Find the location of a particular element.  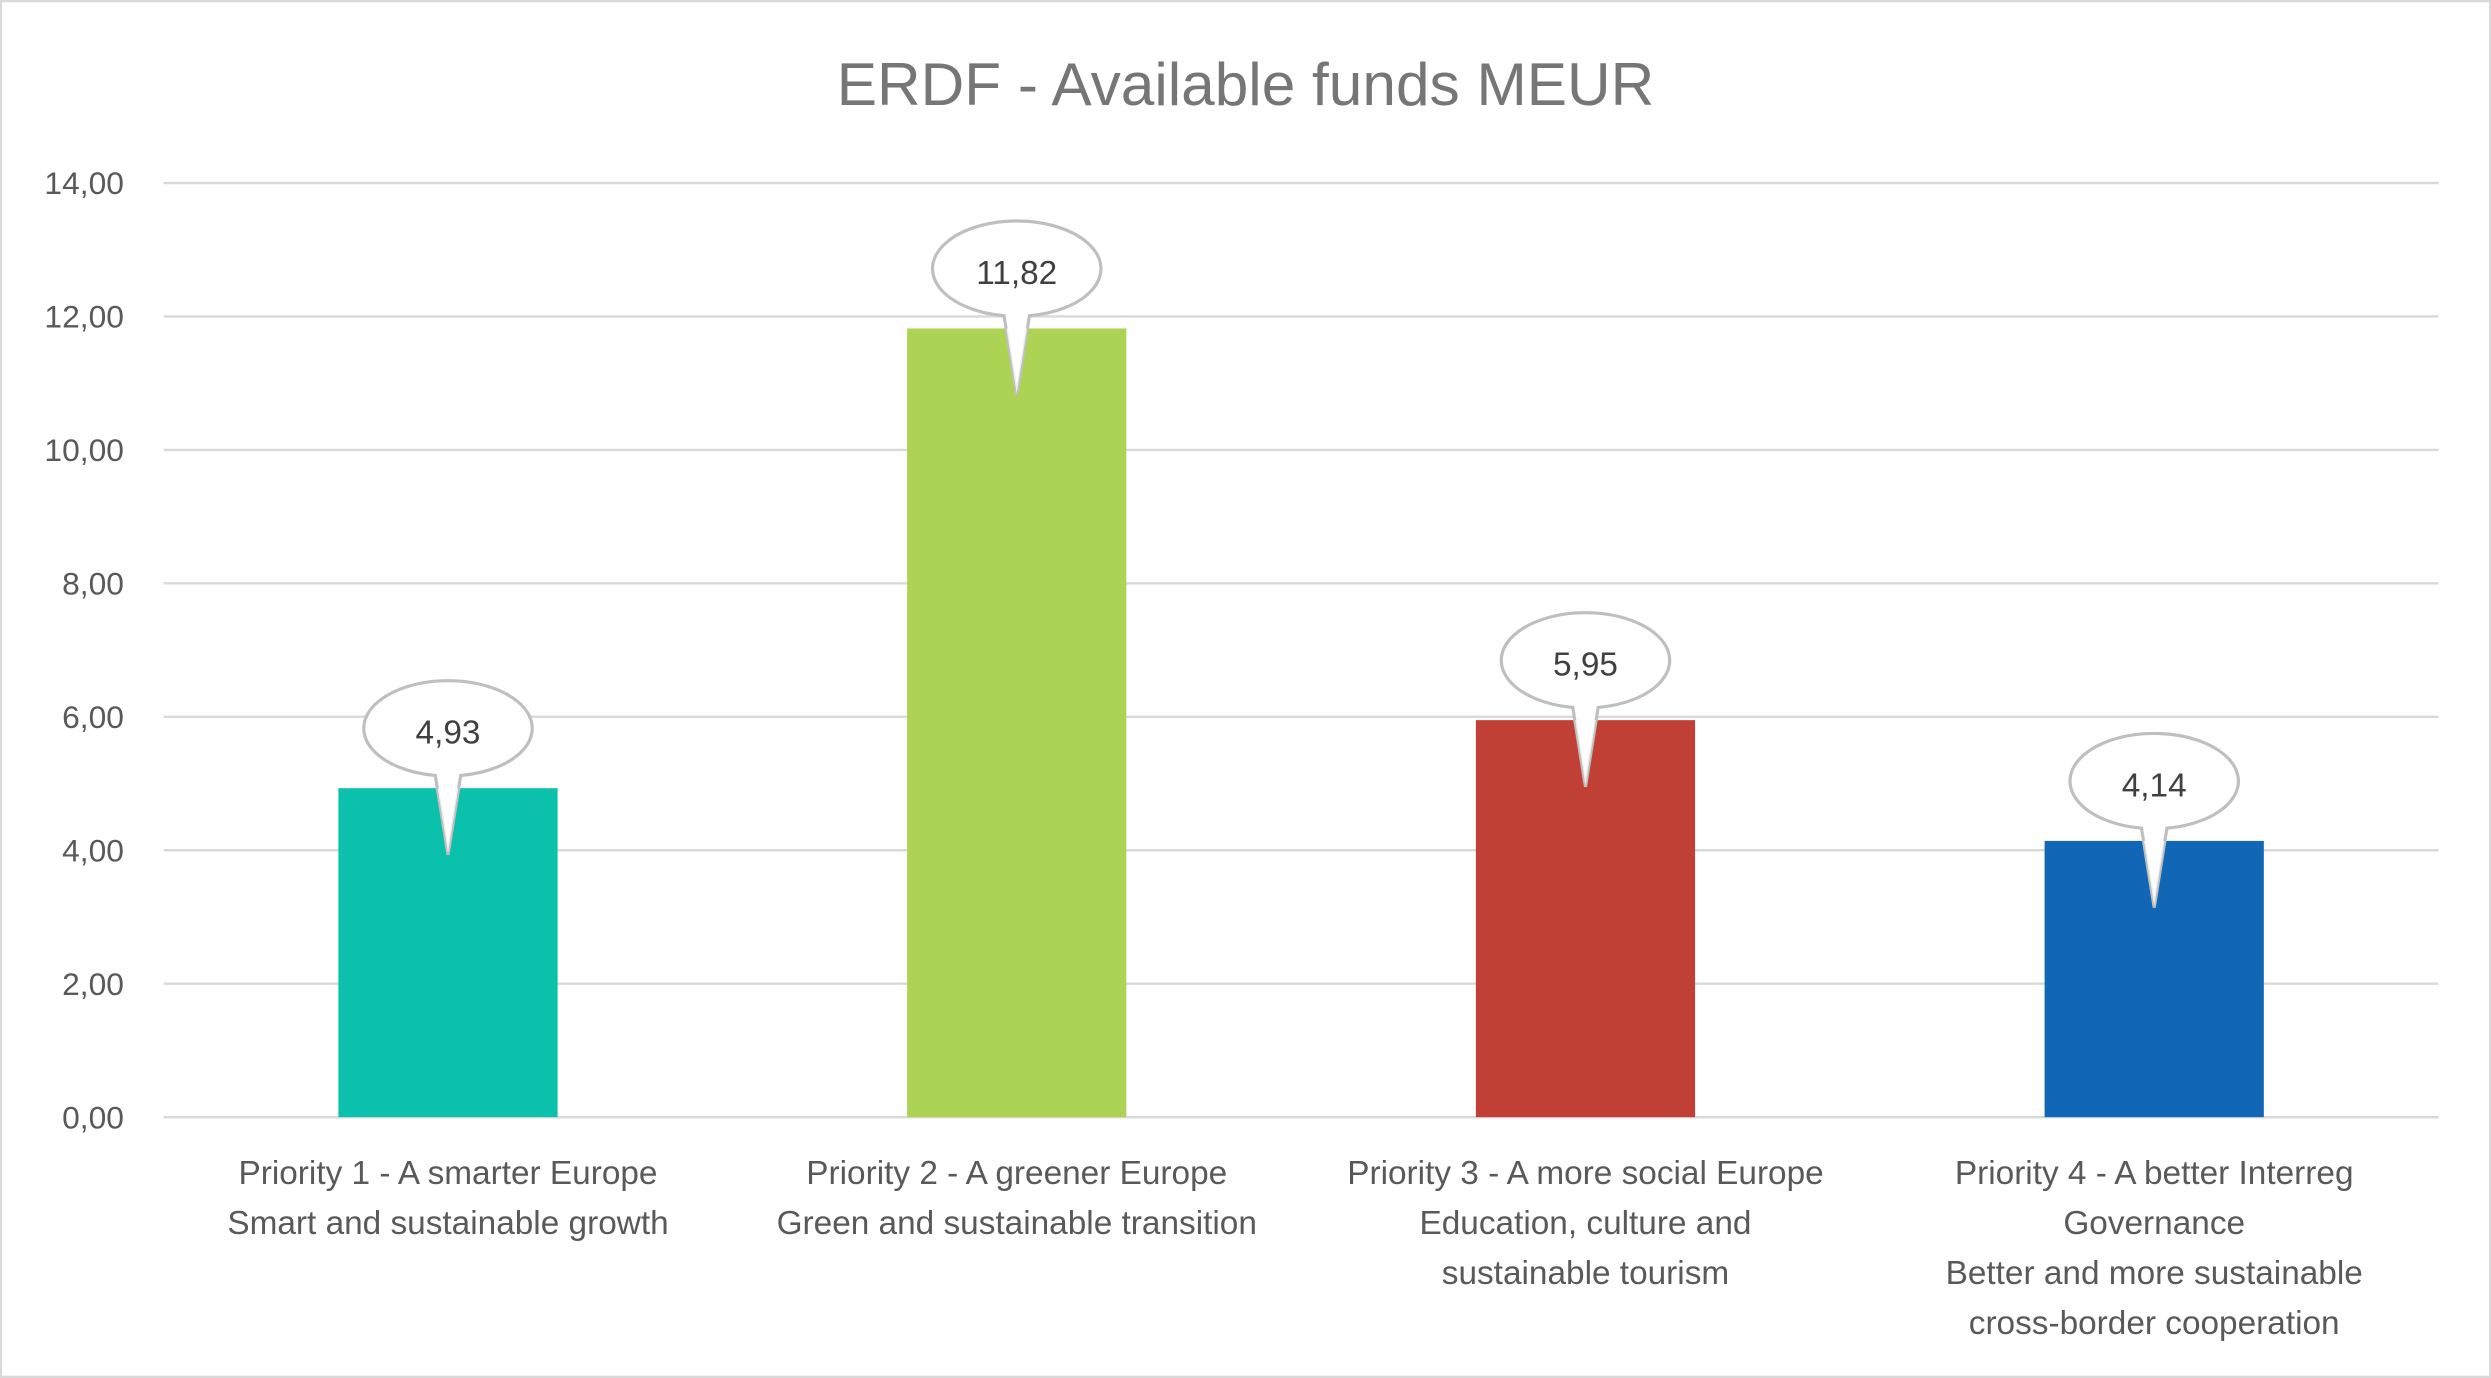

x-category-label-line: Better and more sustainable is located at coordinates (2154, 1273).